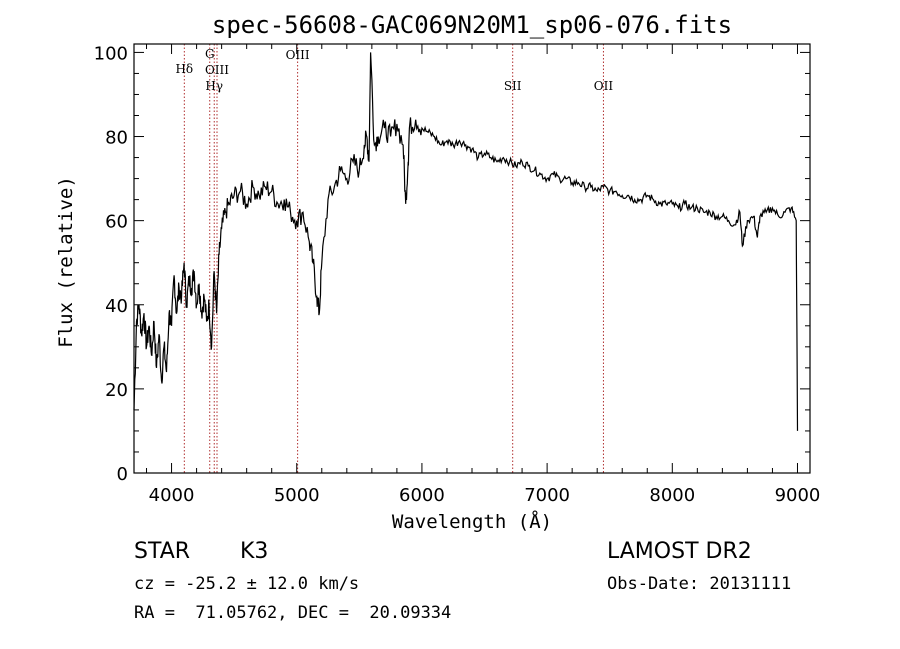  Describe the element at coordinates (422, 495) in the screenshot. I see `x-tick-label: 6000` at that location.